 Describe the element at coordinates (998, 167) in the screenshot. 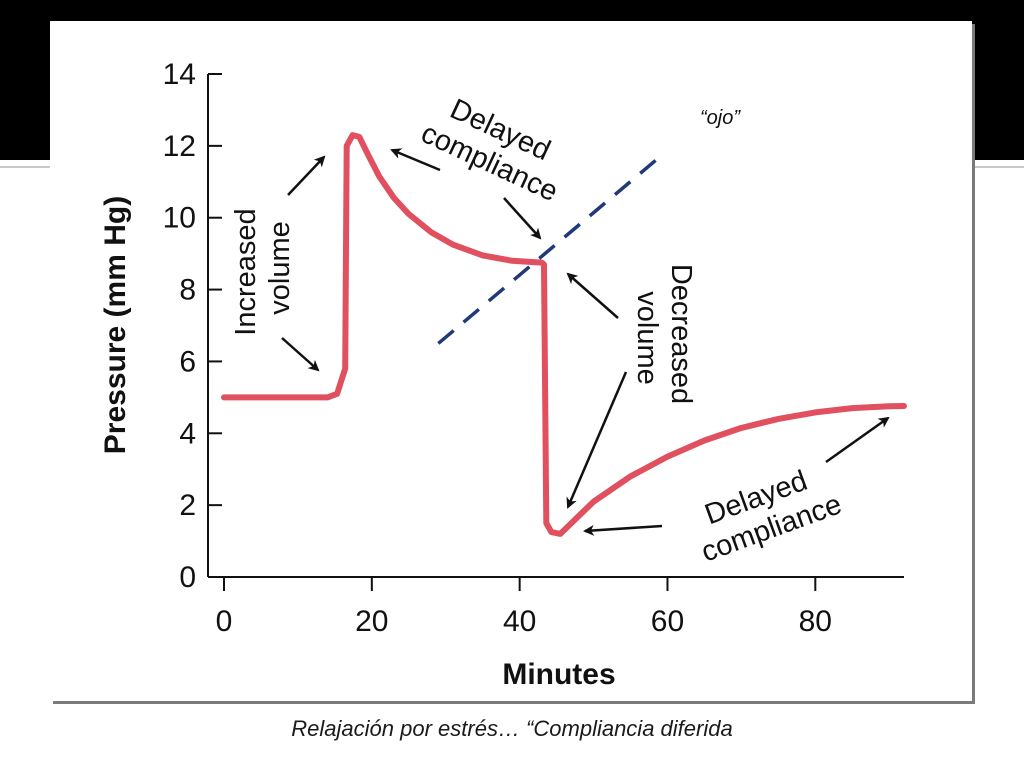

I see `grey-rule-right` at that location.